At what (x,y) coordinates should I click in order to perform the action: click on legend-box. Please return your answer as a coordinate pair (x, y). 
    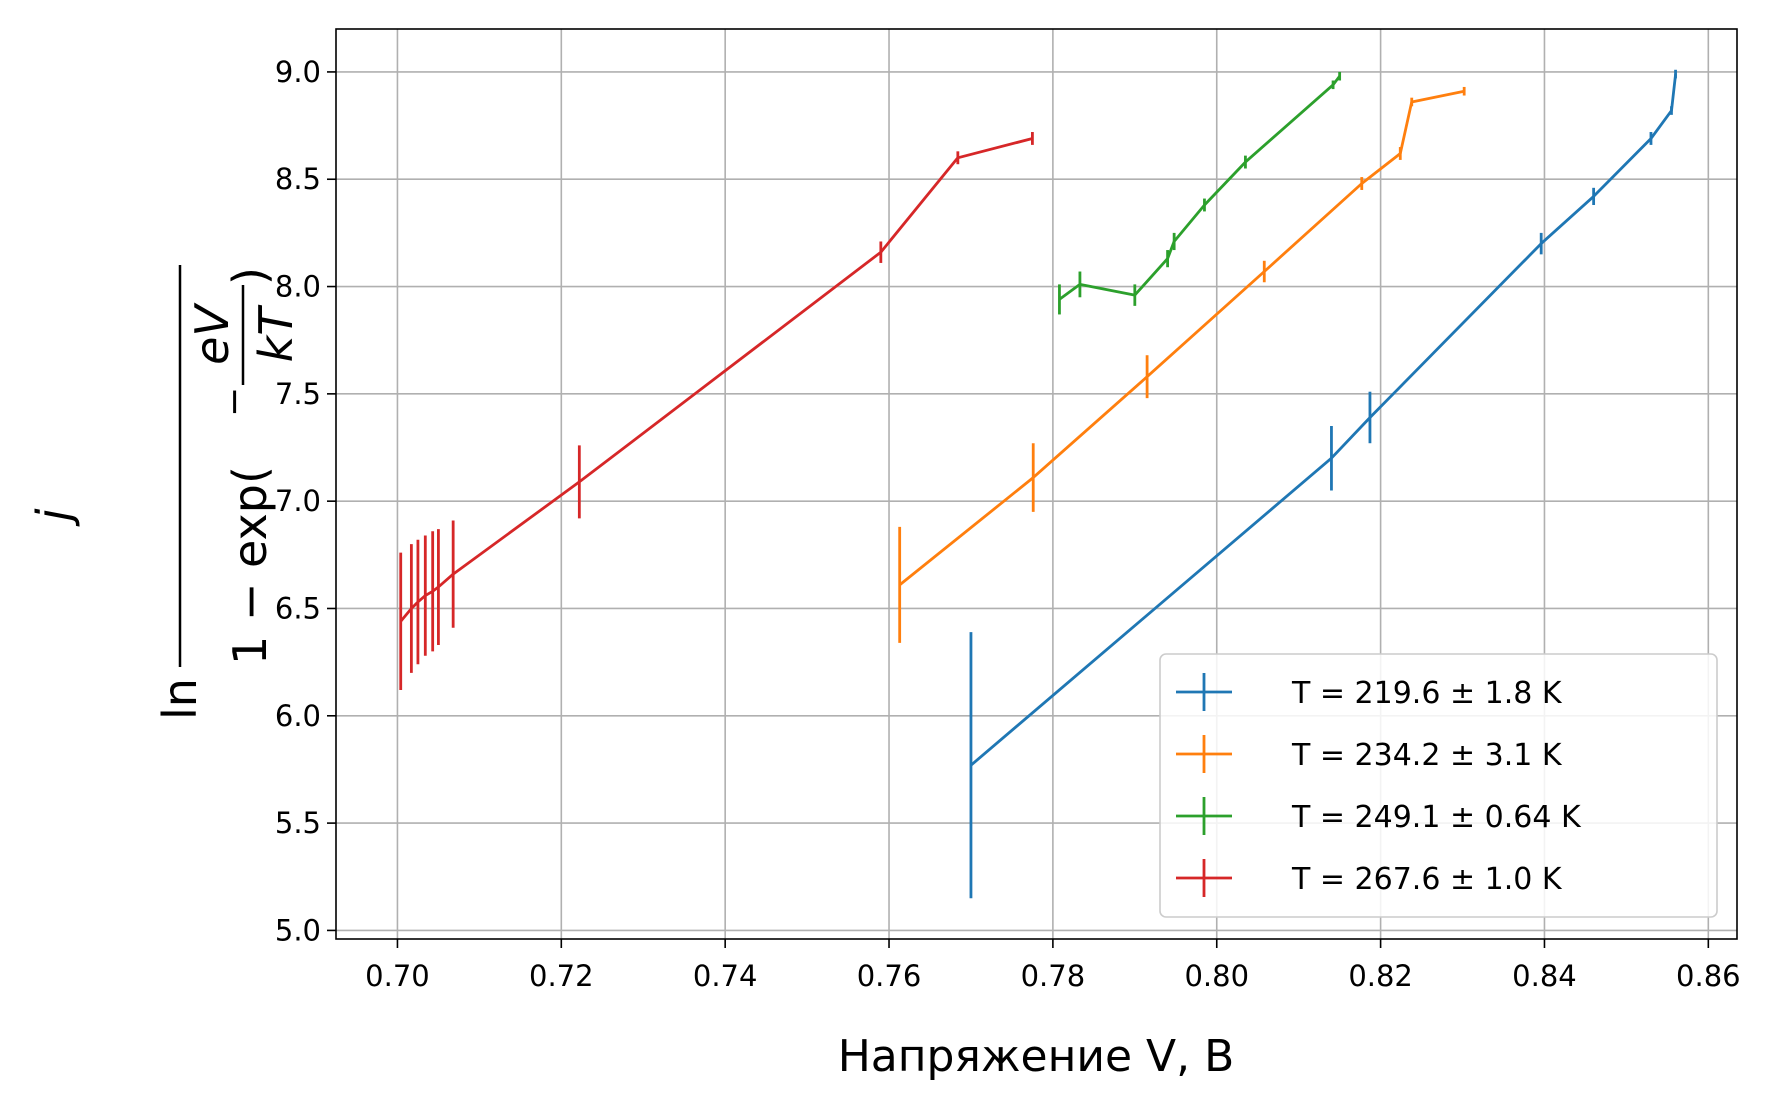
    Looking at the image, I should click on (1438, 785).